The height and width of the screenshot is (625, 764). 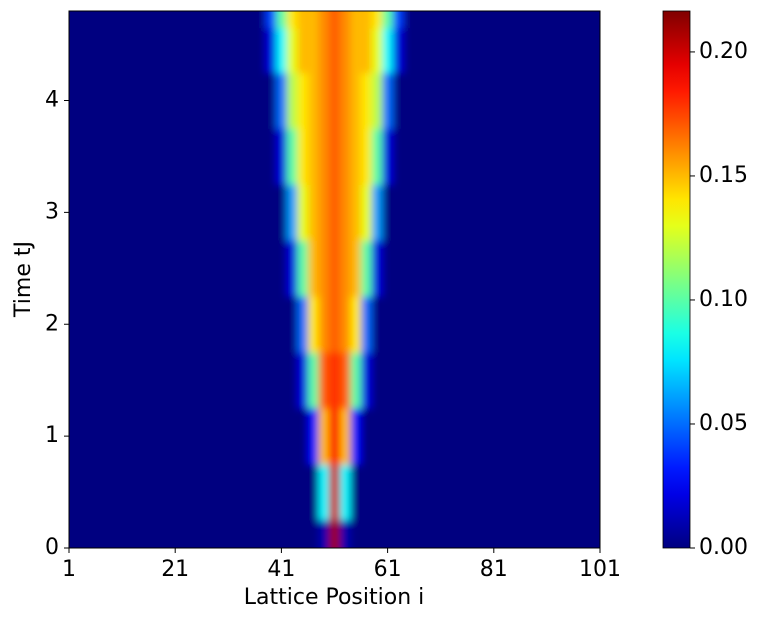 I want to click on colorbar-tick-label: 0.05, so click(x=723, y=423).